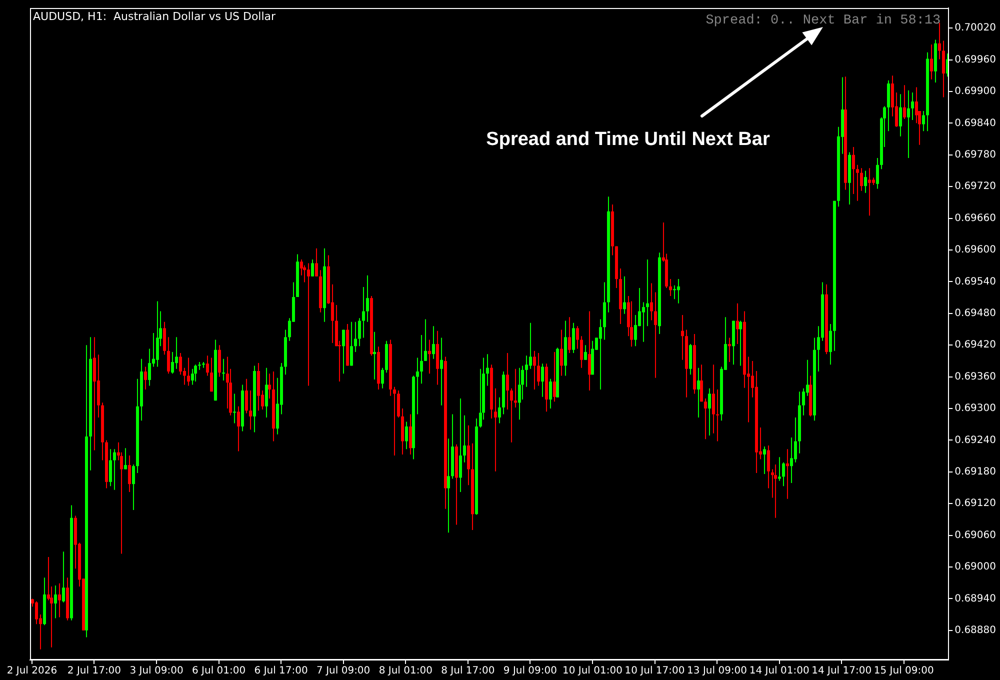 The height and width of the screenshot is (680, 1000). Describe the element at coordinates (975, 154) in the screenshot. I see `y-tick-label: 0.69780` at that location.